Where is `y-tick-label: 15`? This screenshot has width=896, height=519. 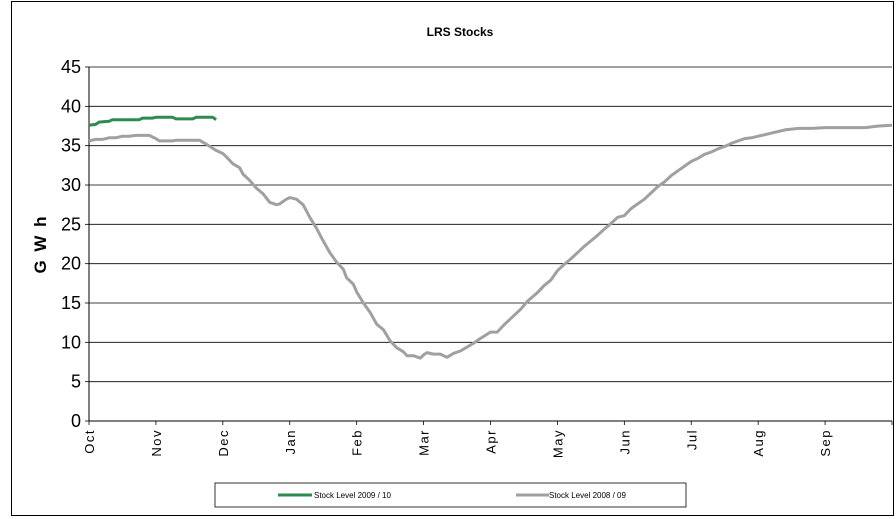
y-tick-label: 15 is located at coordinates (71, 303).